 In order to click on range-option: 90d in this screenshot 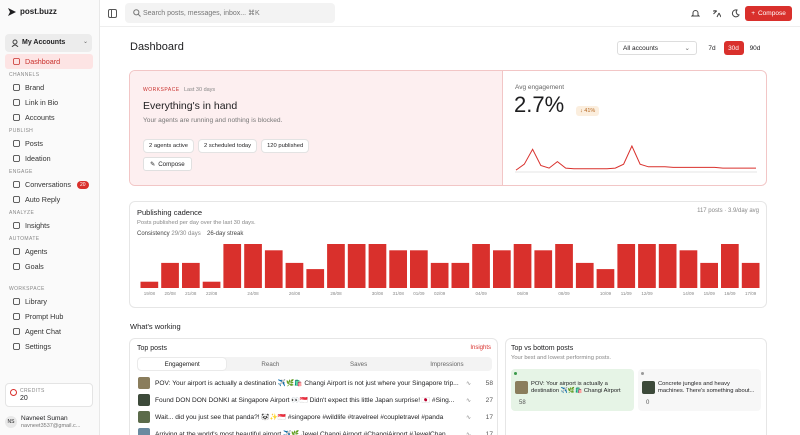, I will do `click(755, 48)`.